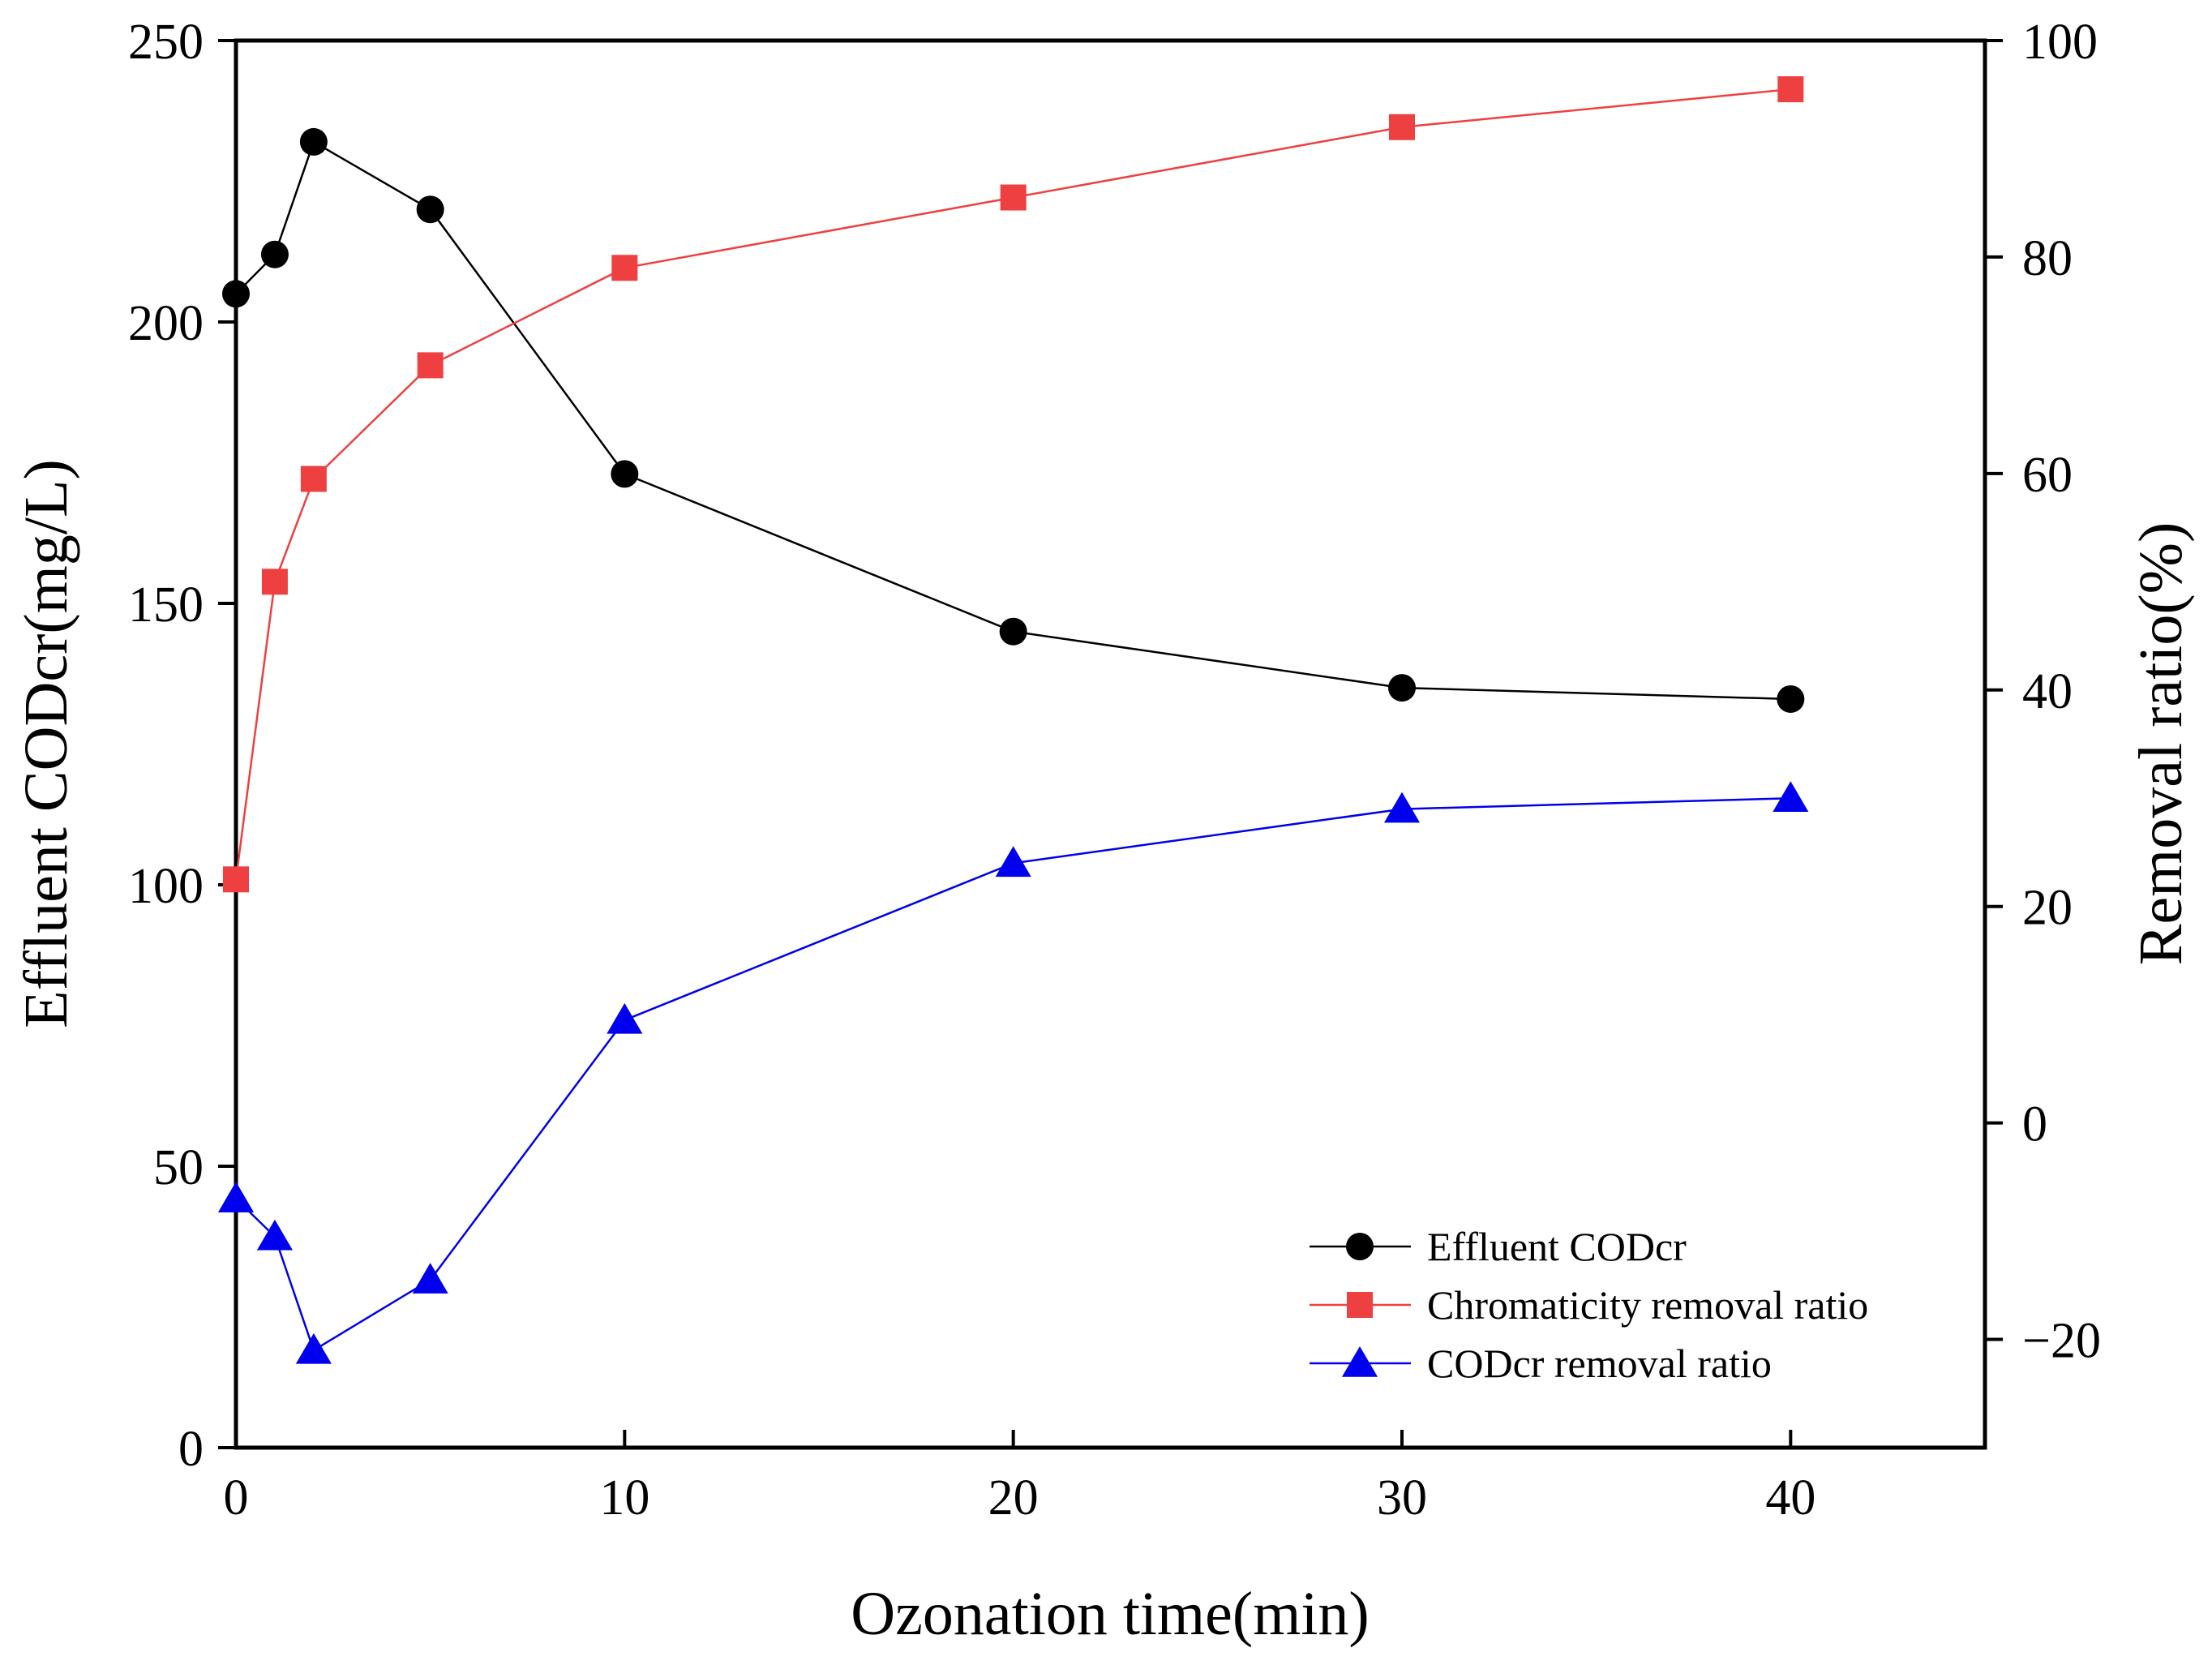 The height and width of the screenshot is (1665, 2212). I want to click on y-right-tick-label: 100, so click(2060, 42).